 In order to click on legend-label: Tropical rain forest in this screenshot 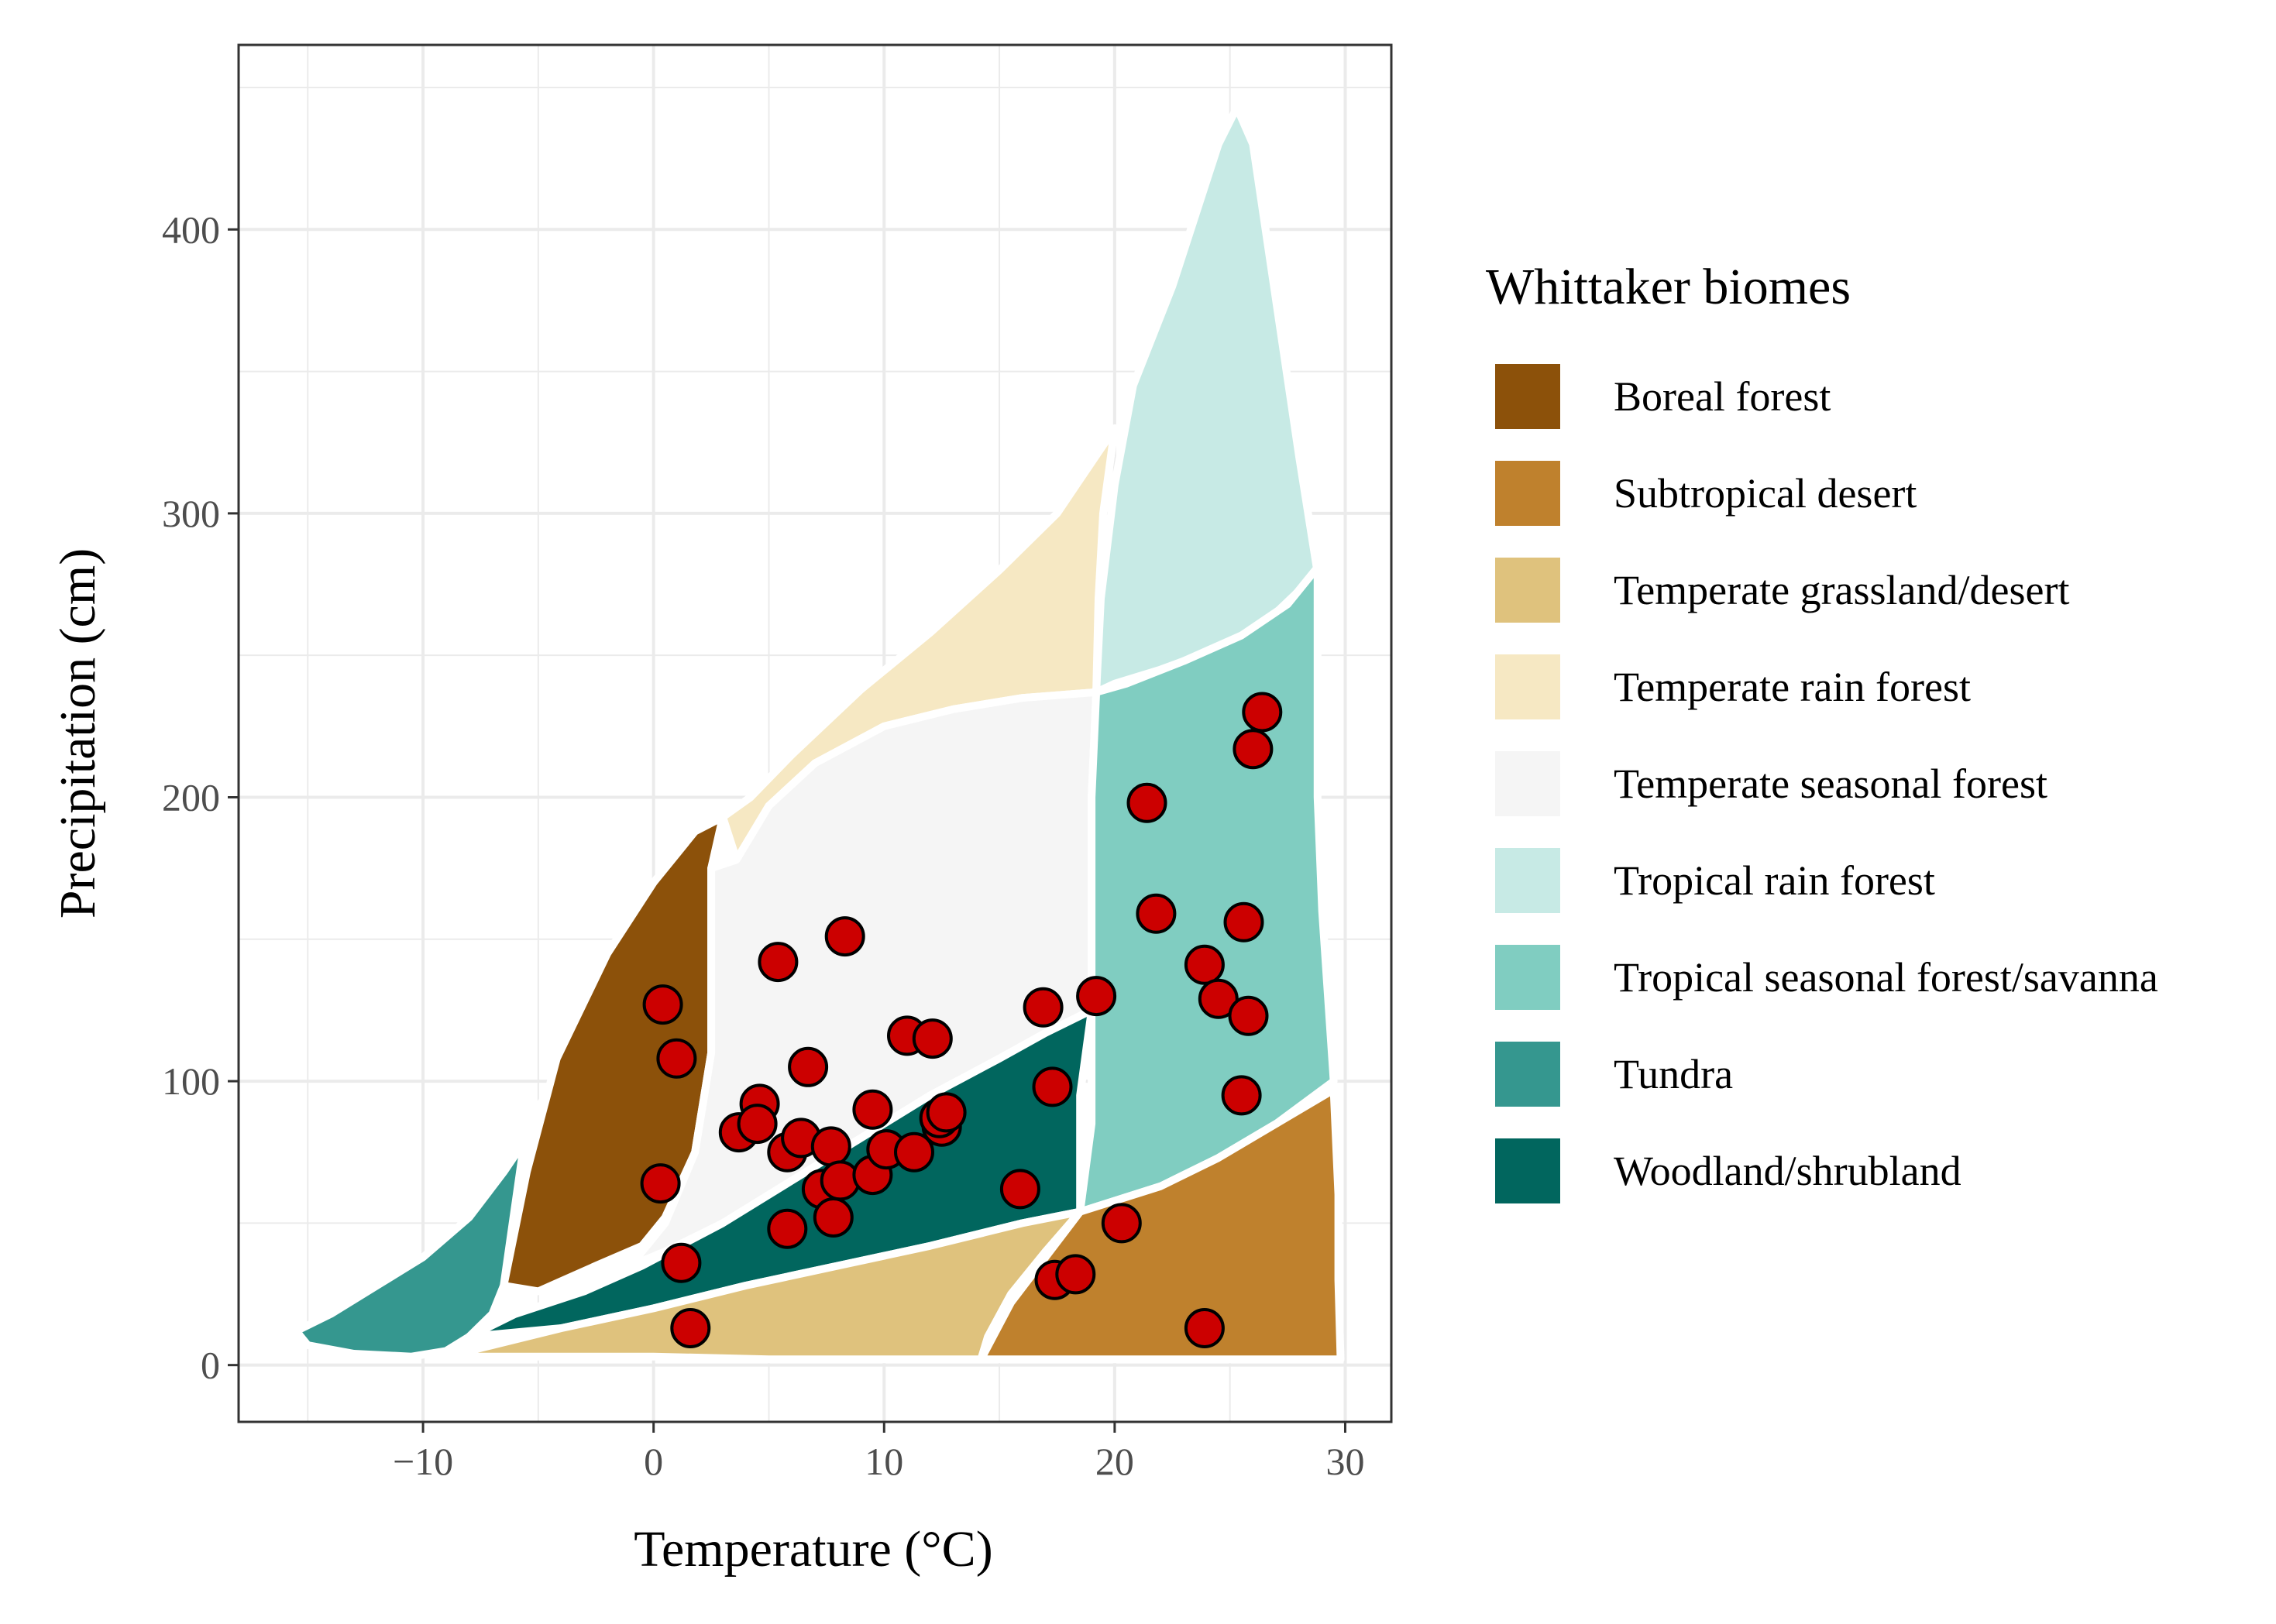, I will do `click(1774, 880)`.